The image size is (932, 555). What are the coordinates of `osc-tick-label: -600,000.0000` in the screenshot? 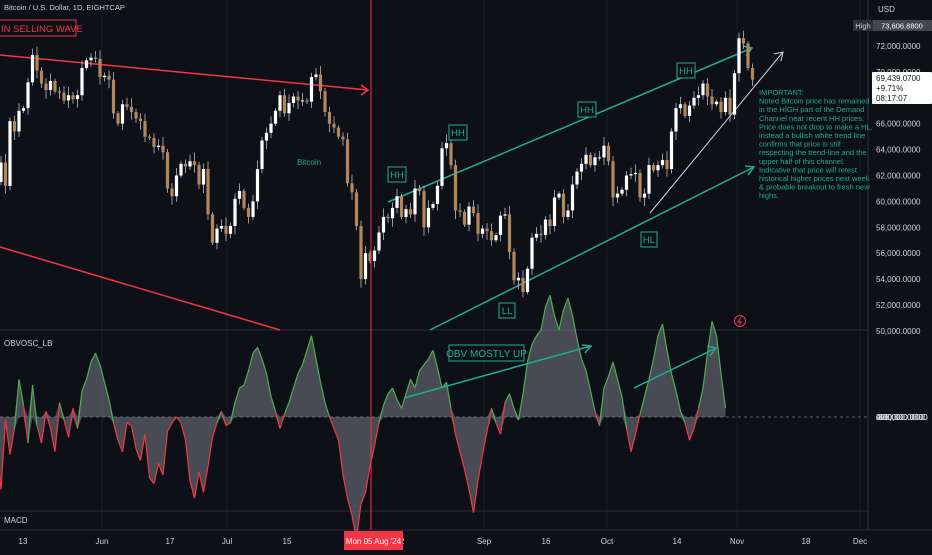 It's located at (902, 417).